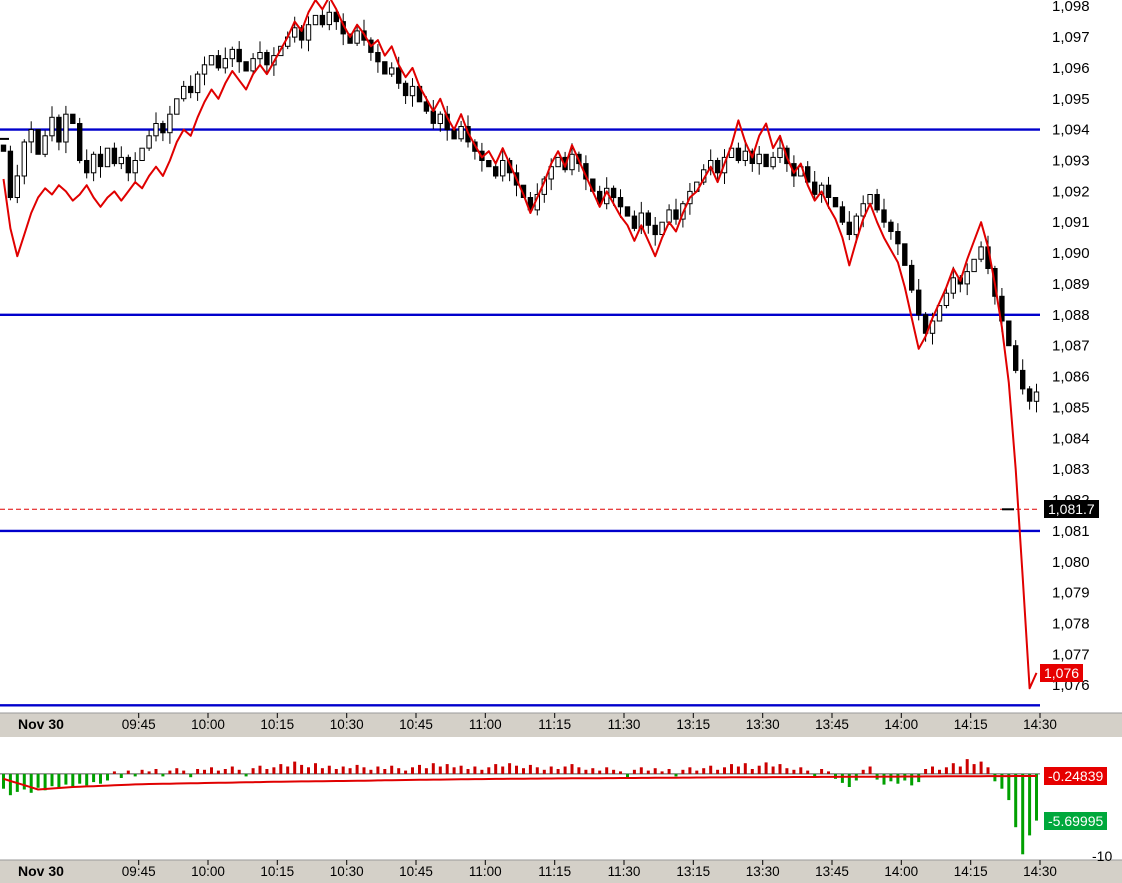  What do you see at coordinates (520, 783) in the screenshot?
I see `indicator-line` at bounding box center [520, 783].